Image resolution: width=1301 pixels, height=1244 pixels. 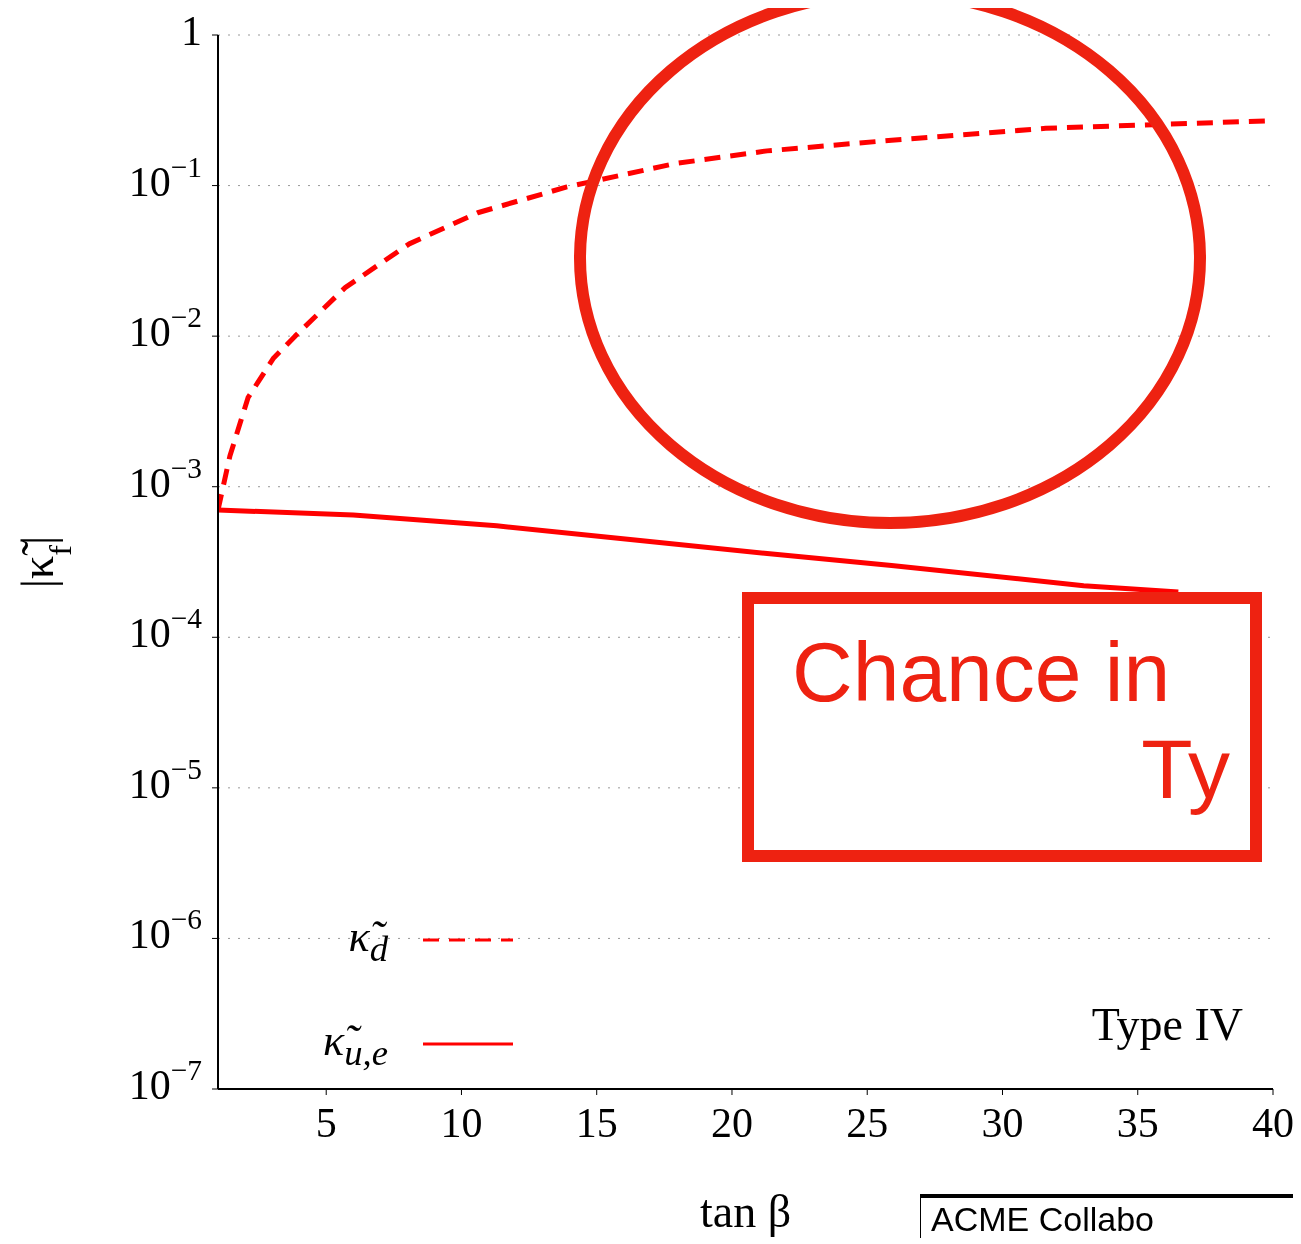 I want to click on annotation: Ty, so click(x=1185, y=769).